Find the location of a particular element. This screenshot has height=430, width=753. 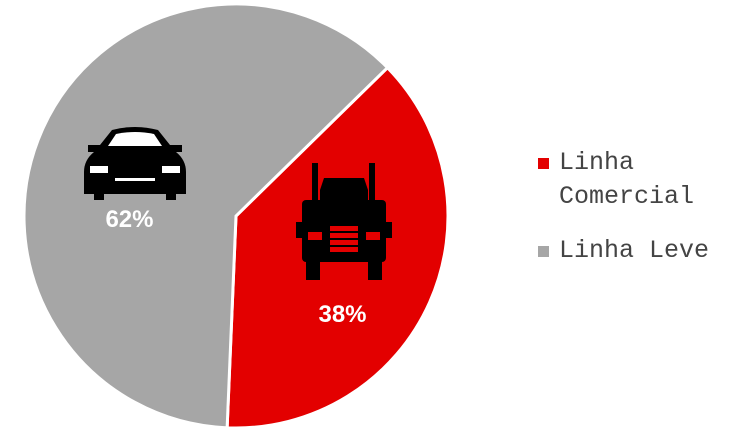

legend: Linha Comercial Linha Leve is located at coordinates (638, 217).